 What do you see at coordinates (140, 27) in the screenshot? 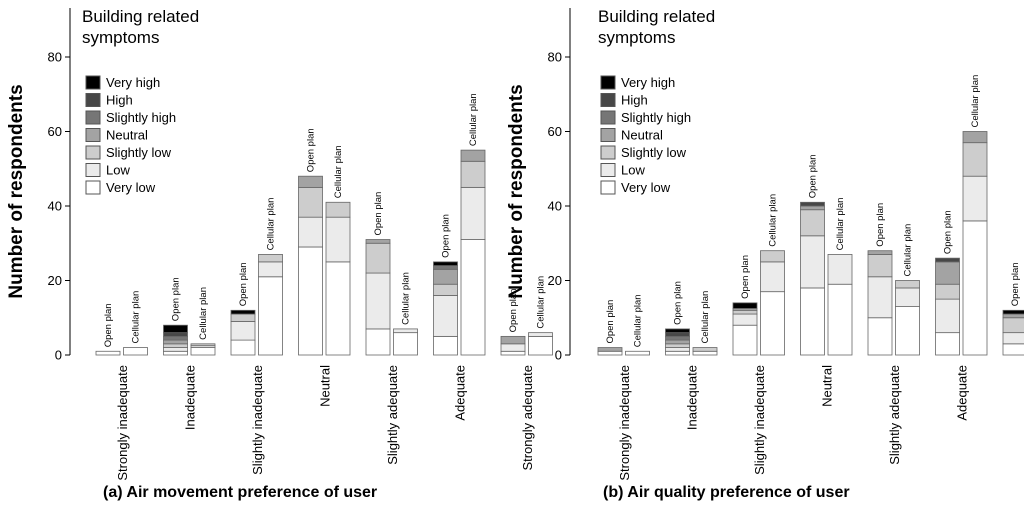
I see `chart-title: Building related symptoms` at bounding box center [140, 27].